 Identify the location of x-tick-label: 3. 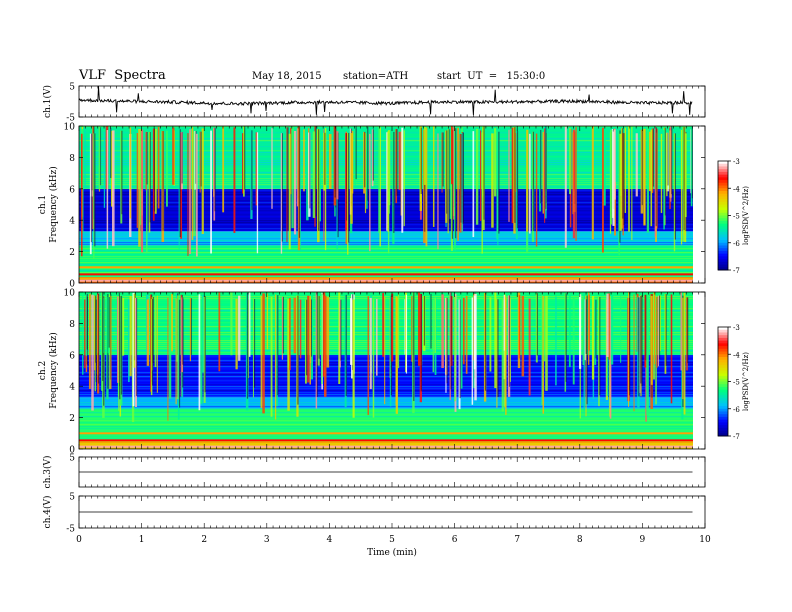
(267, 540).